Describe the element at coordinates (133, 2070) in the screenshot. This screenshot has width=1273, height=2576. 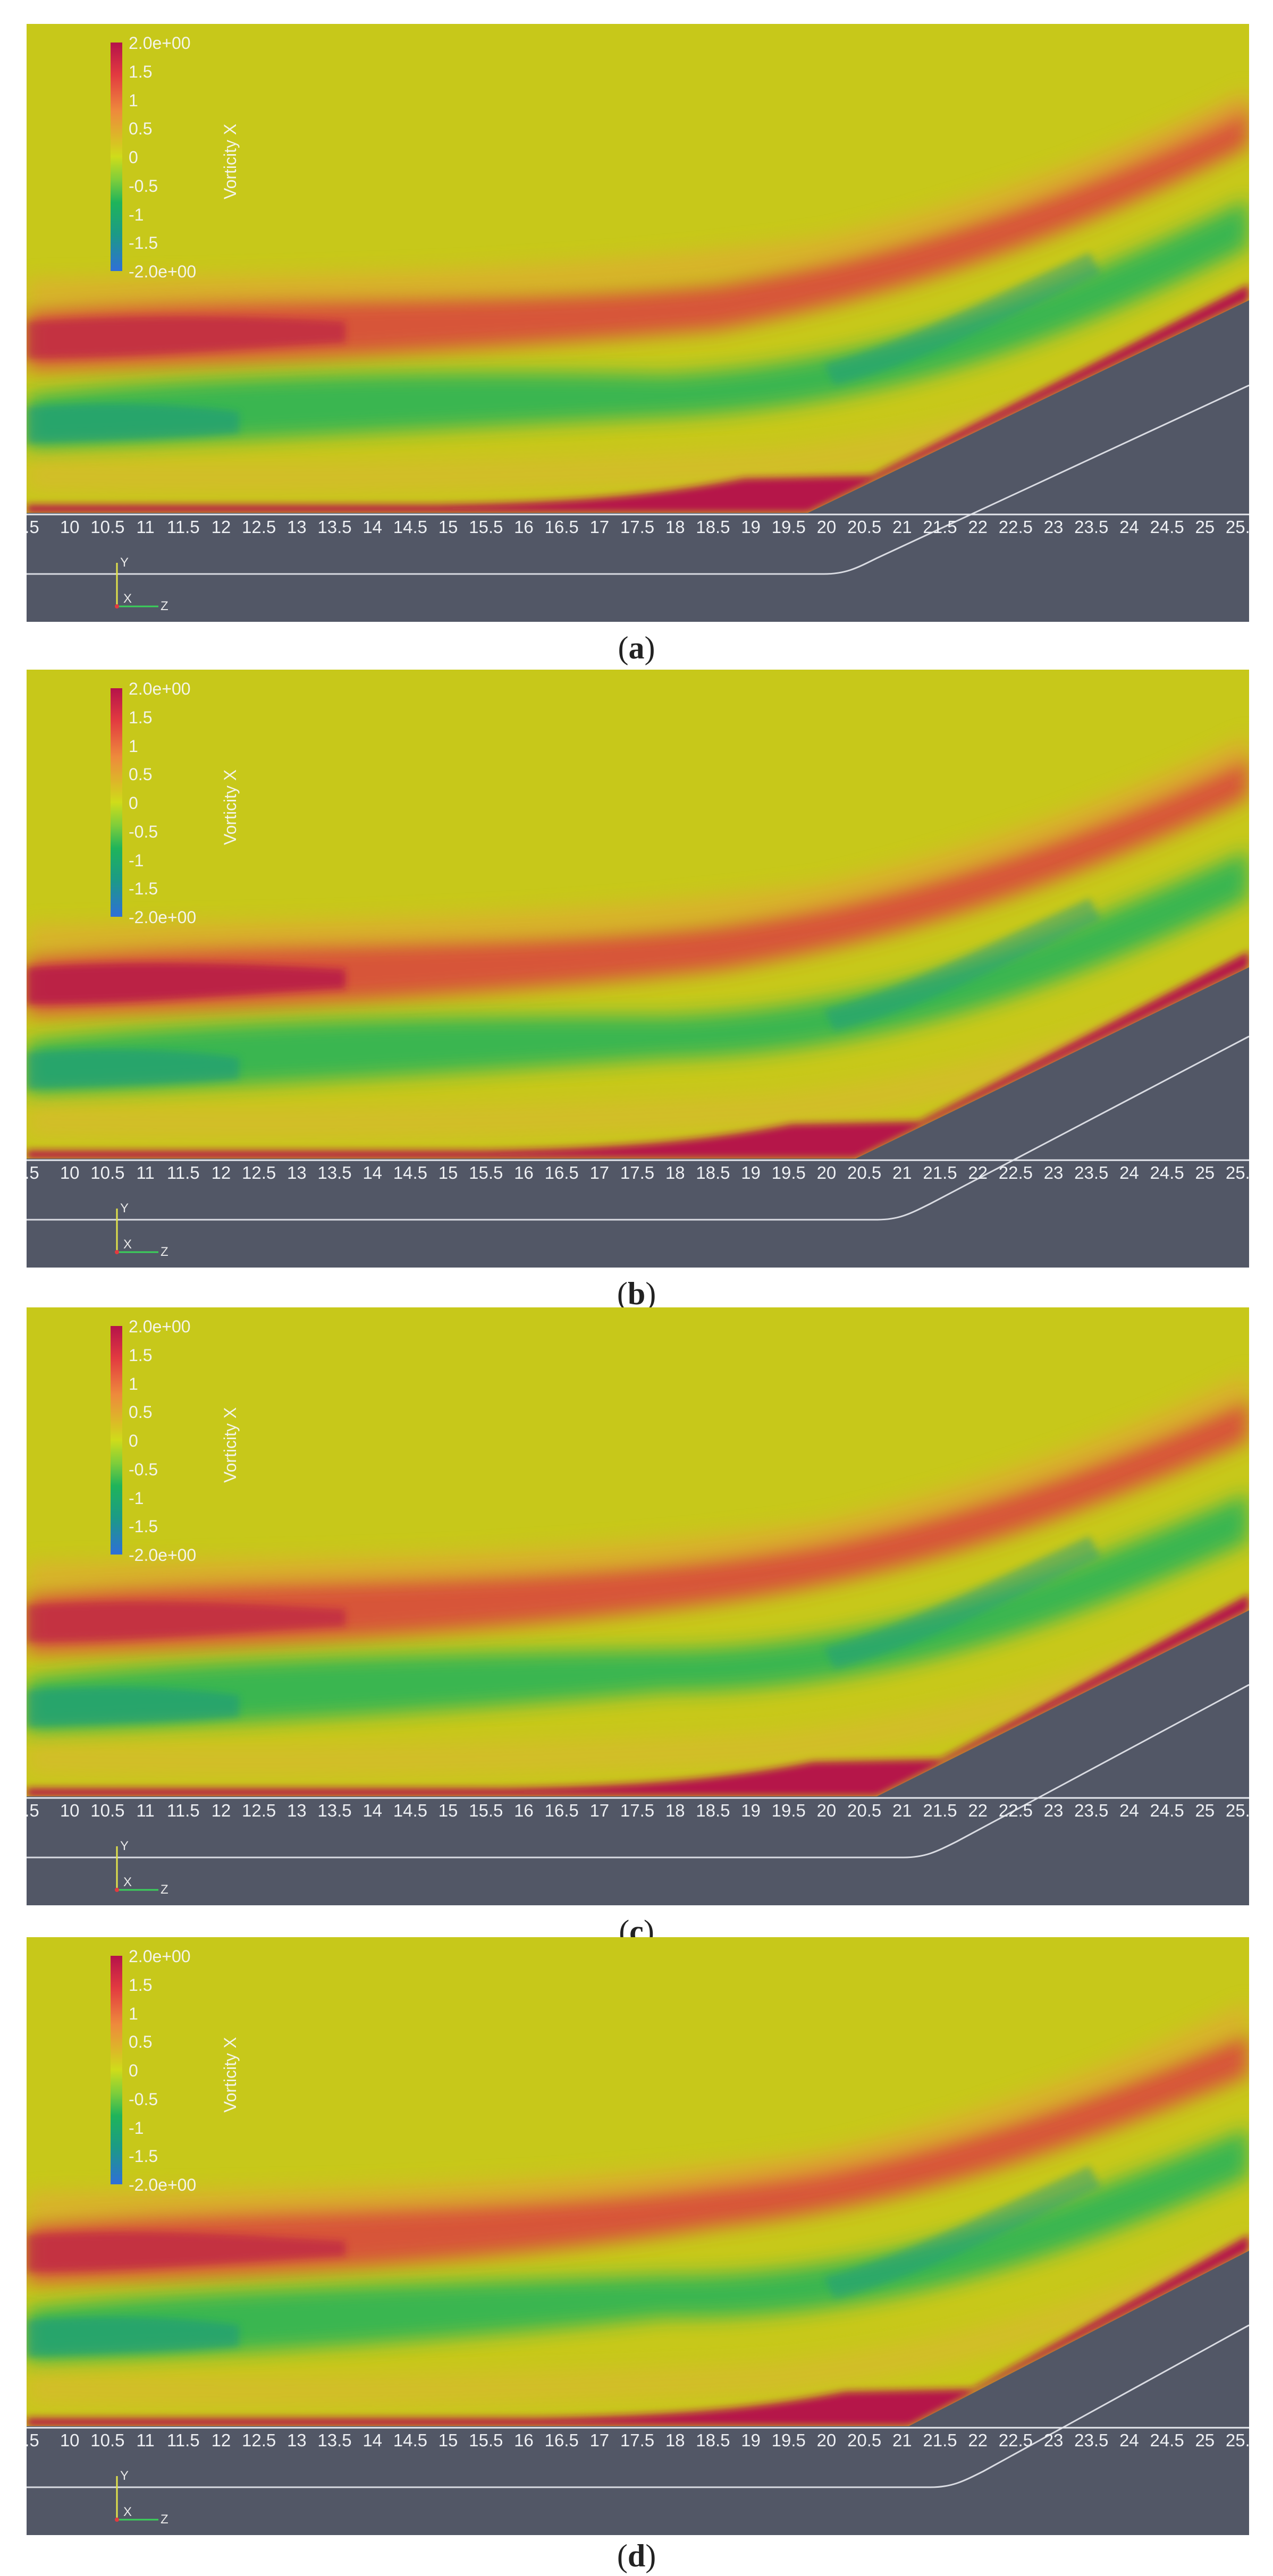
I see `colorbar-label: 0` at that location.